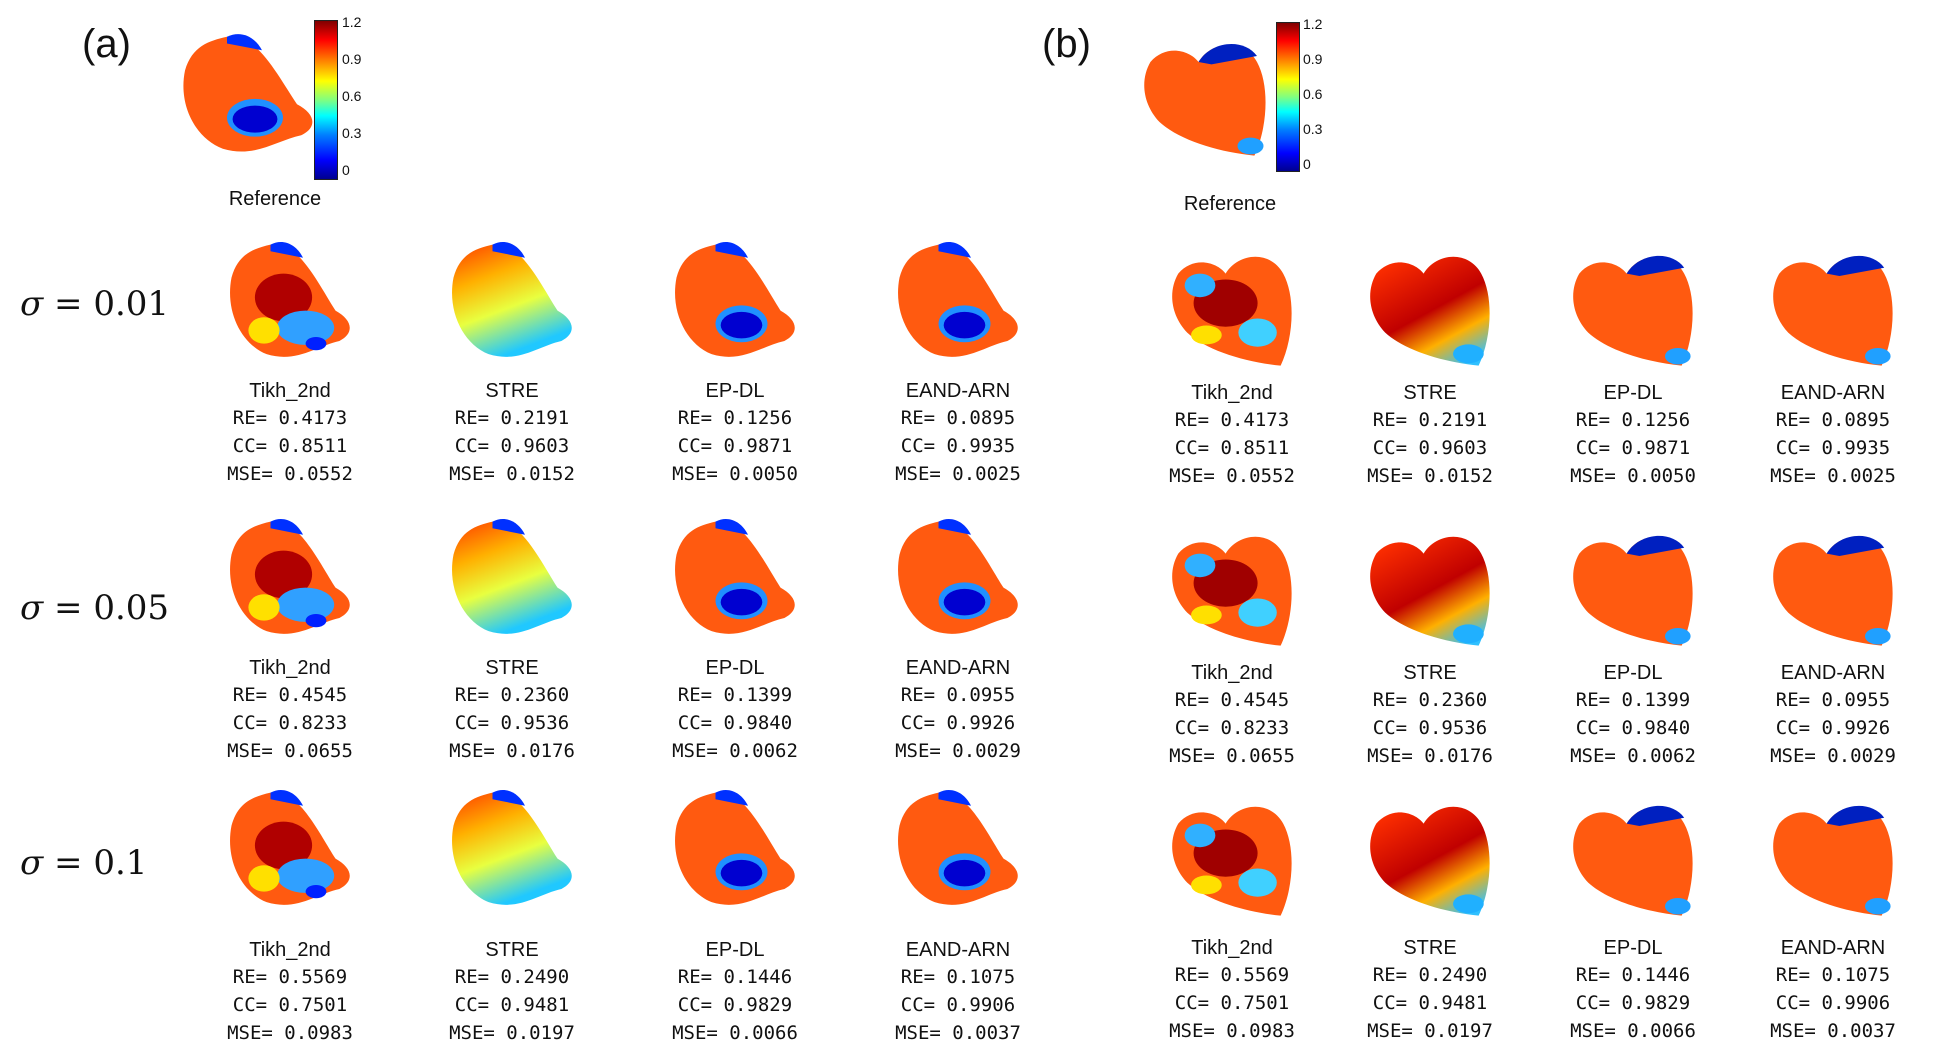  What do you see at coordinates (352, 59) in the screenshot?
I see `colorbar-tick: 0.9` at bounding box center [352, 59].